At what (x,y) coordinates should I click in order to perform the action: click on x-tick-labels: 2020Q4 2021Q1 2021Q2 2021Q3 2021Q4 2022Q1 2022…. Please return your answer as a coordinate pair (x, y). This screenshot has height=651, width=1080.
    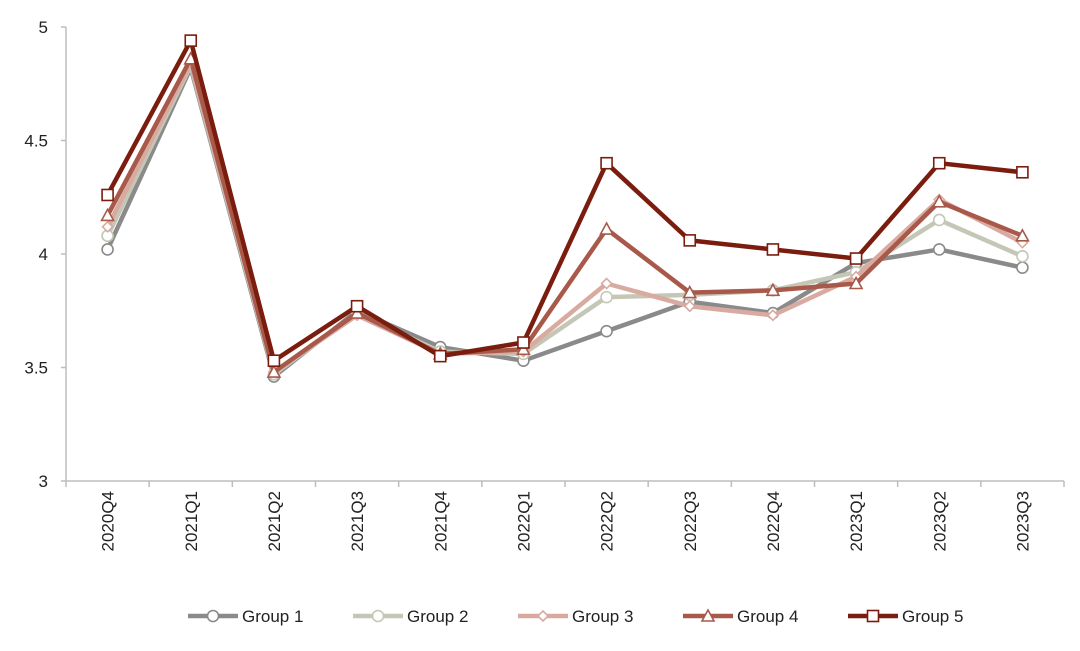
    Looking at the image, I should click on (565, 516).